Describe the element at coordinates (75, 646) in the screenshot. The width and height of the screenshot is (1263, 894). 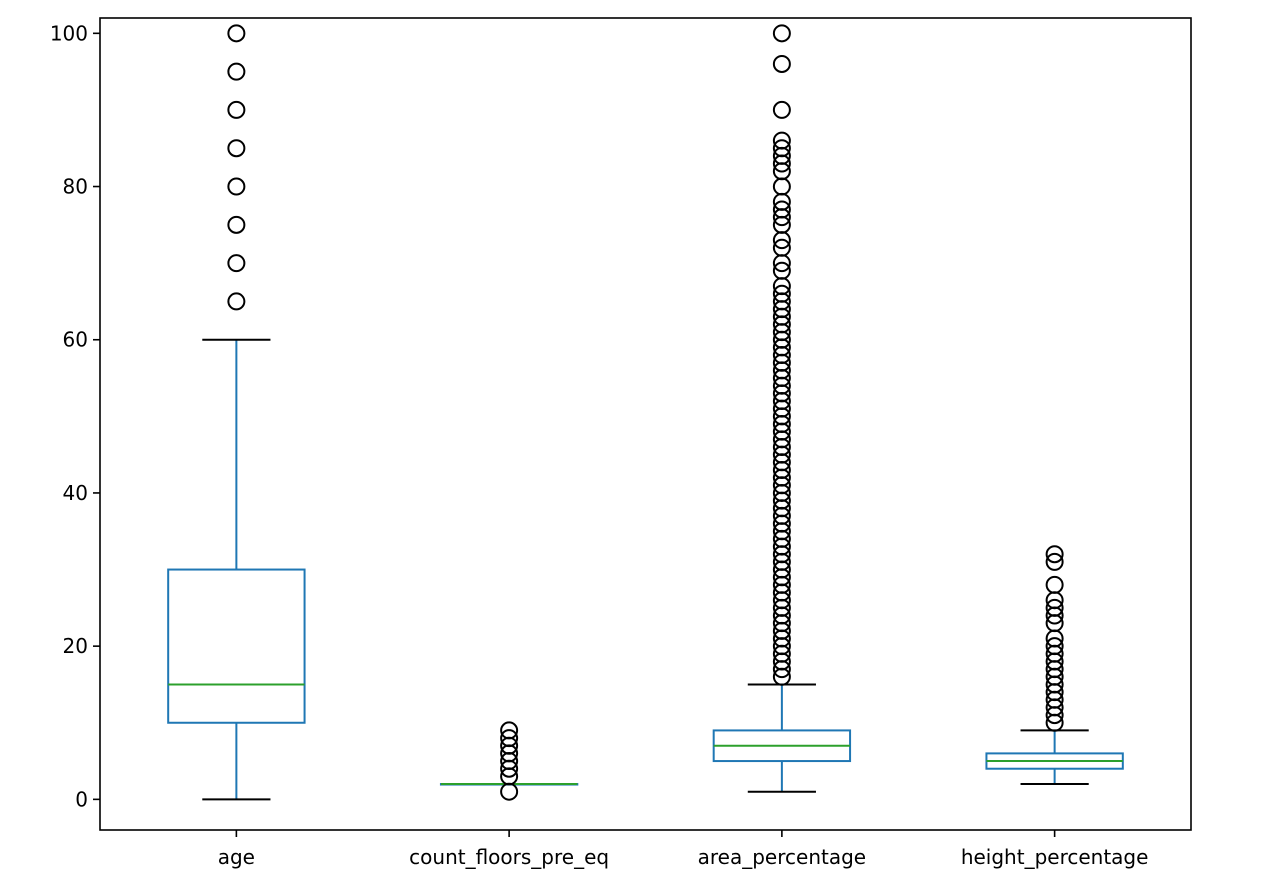
I see `y-tick-label: 20` at that location.